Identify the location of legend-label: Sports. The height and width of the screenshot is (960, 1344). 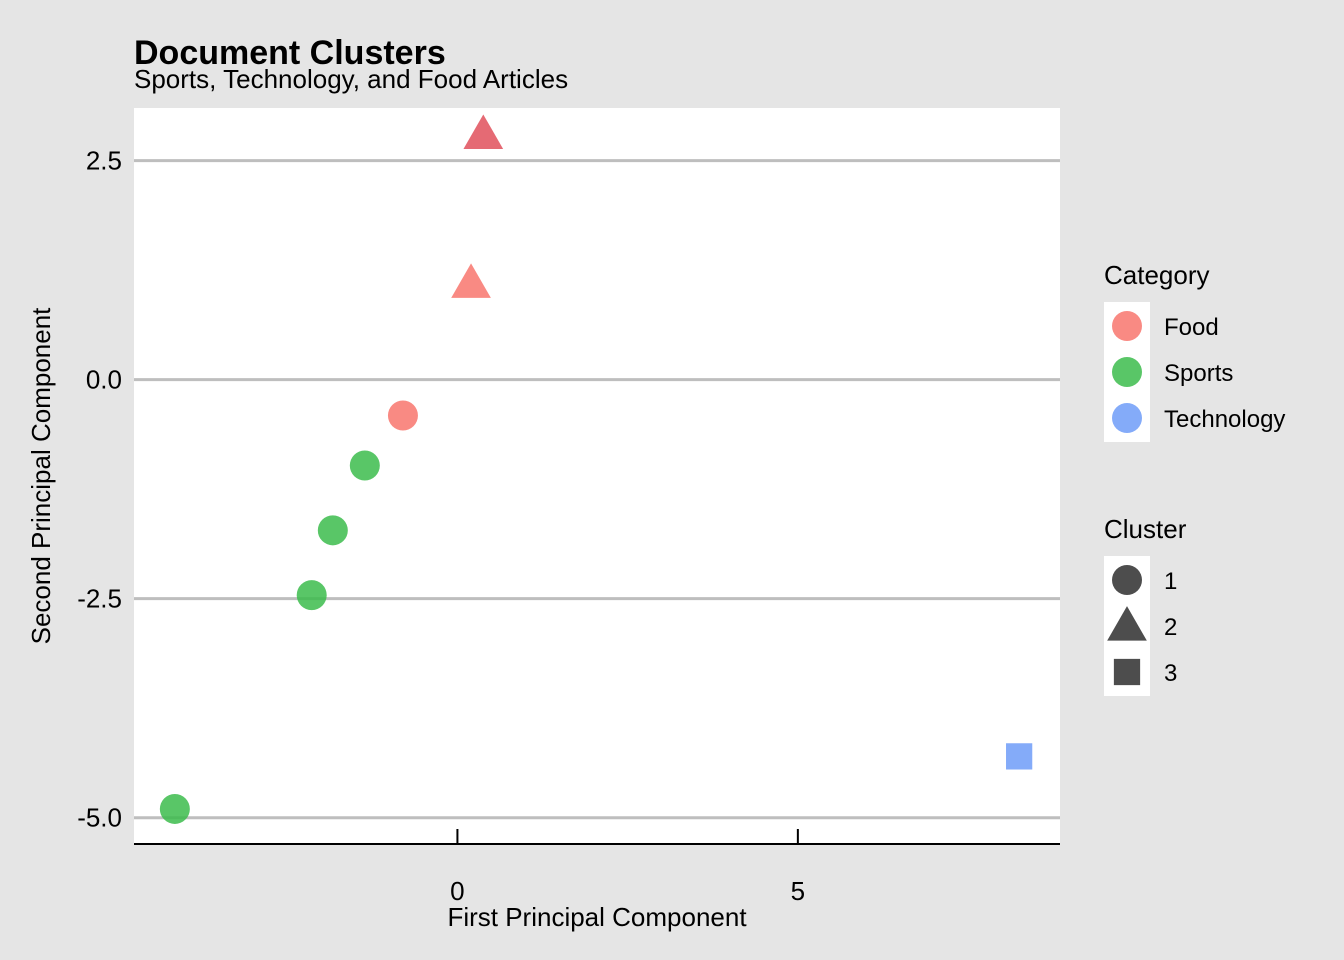
(1198, 373).